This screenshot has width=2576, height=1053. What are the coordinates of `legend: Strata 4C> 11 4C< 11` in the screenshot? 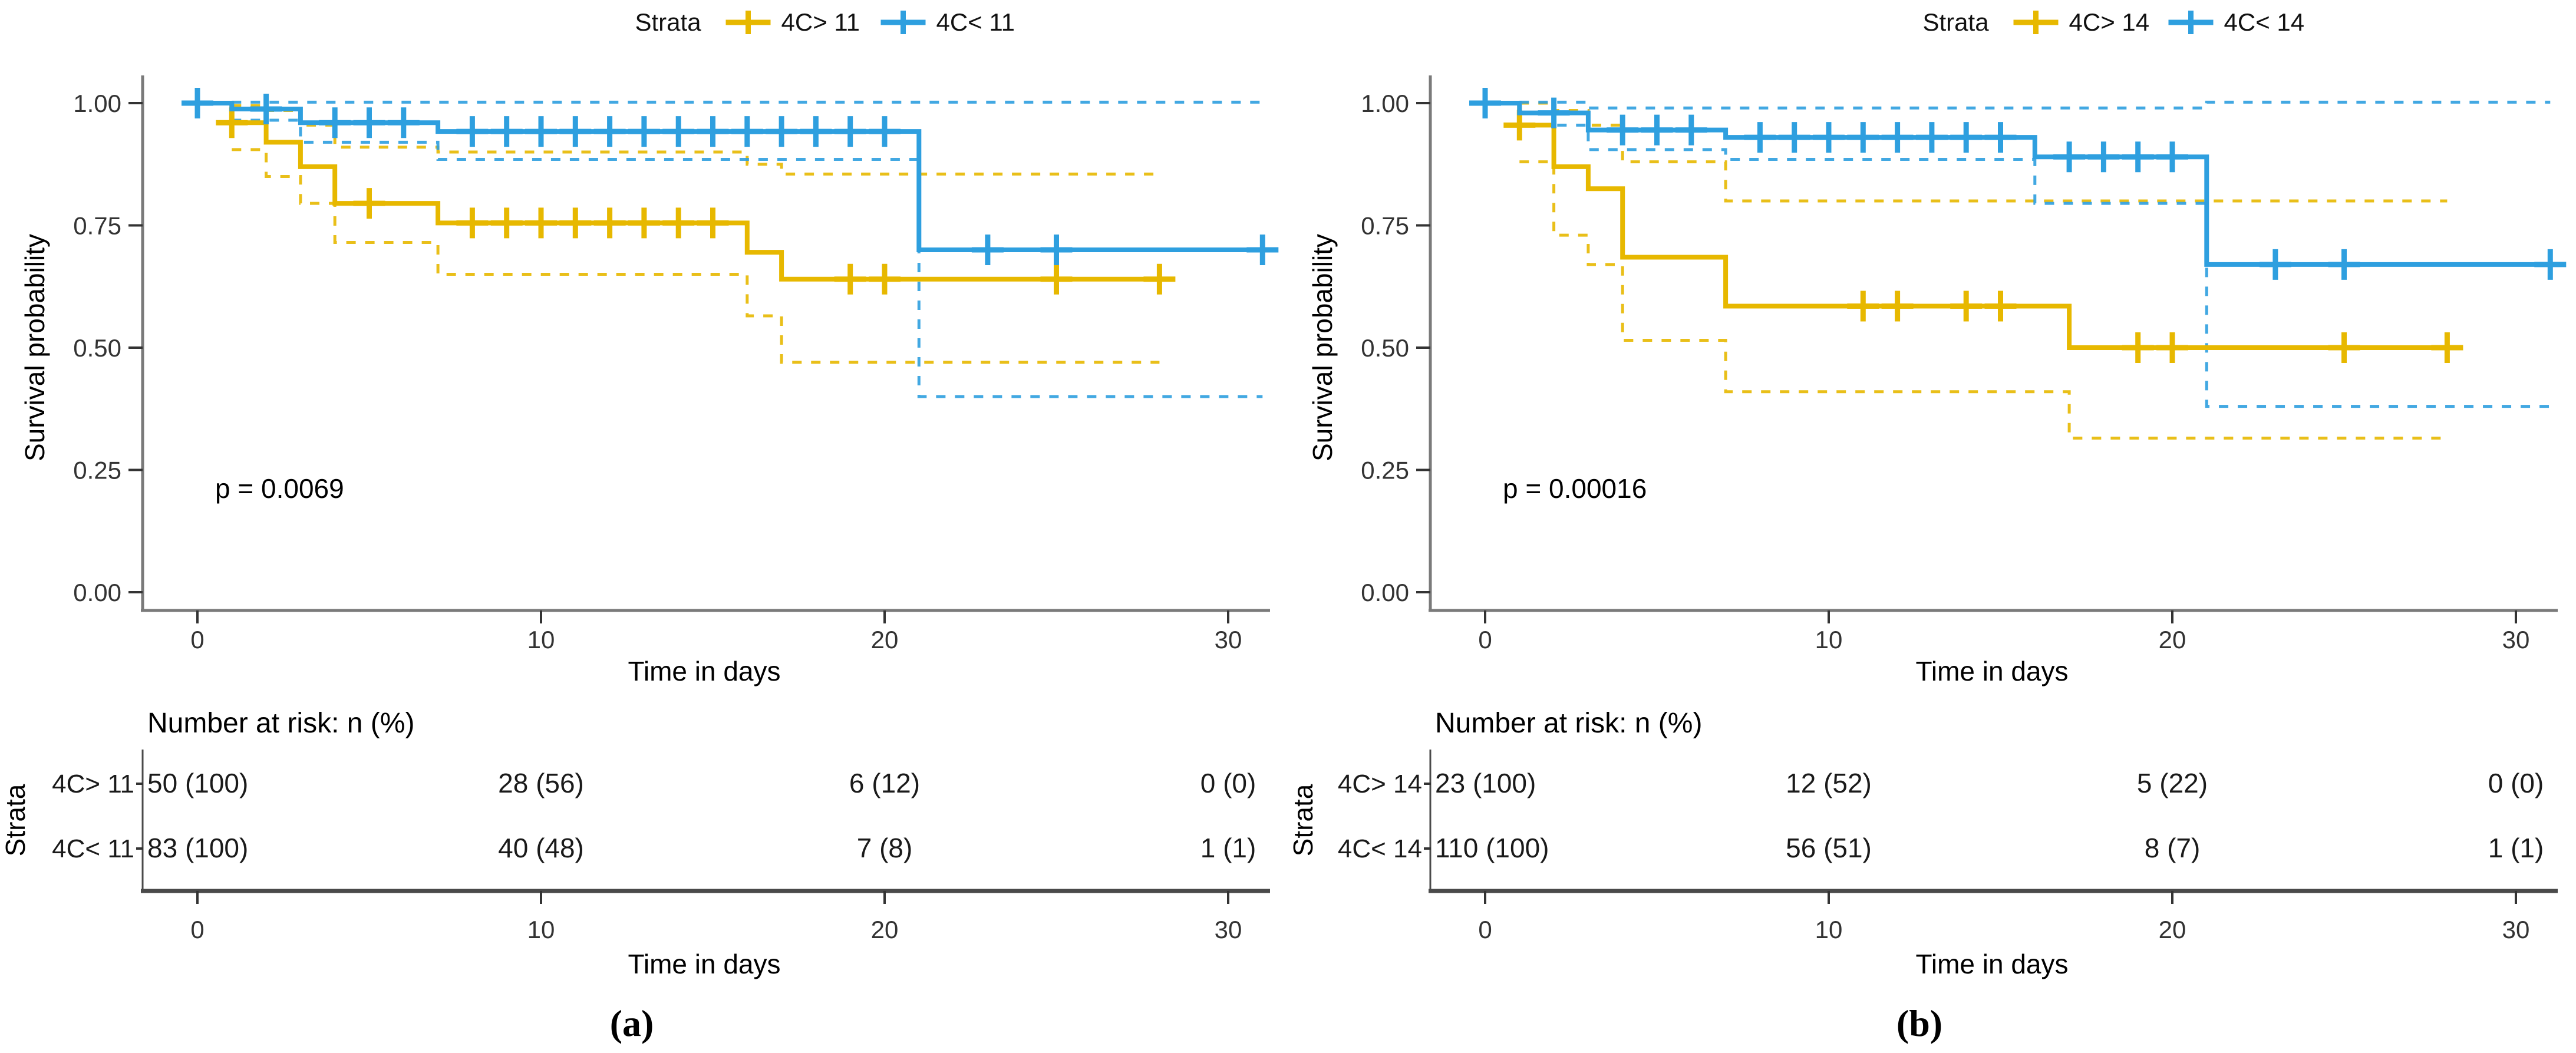 It's located at (825, 22).